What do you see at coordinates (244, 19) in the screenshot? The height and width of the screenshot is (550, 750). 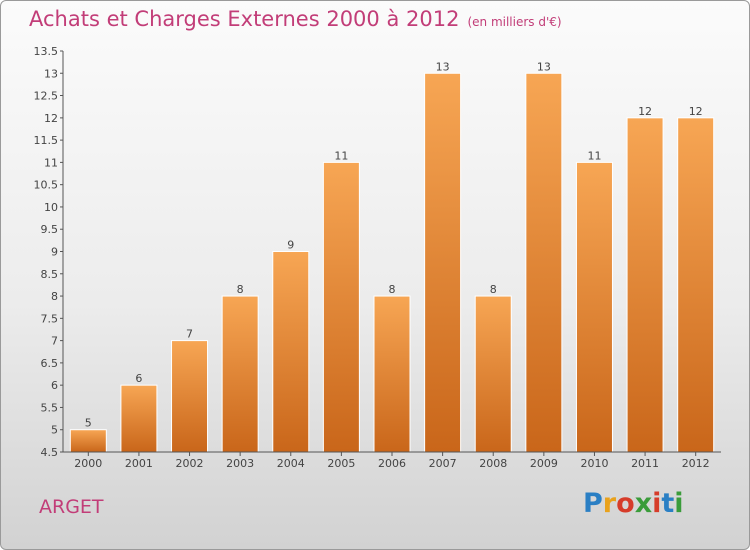 I see `chart-title-text: Achats et Charges Externes 2000 à 2012` at bounding box center [244, 19].